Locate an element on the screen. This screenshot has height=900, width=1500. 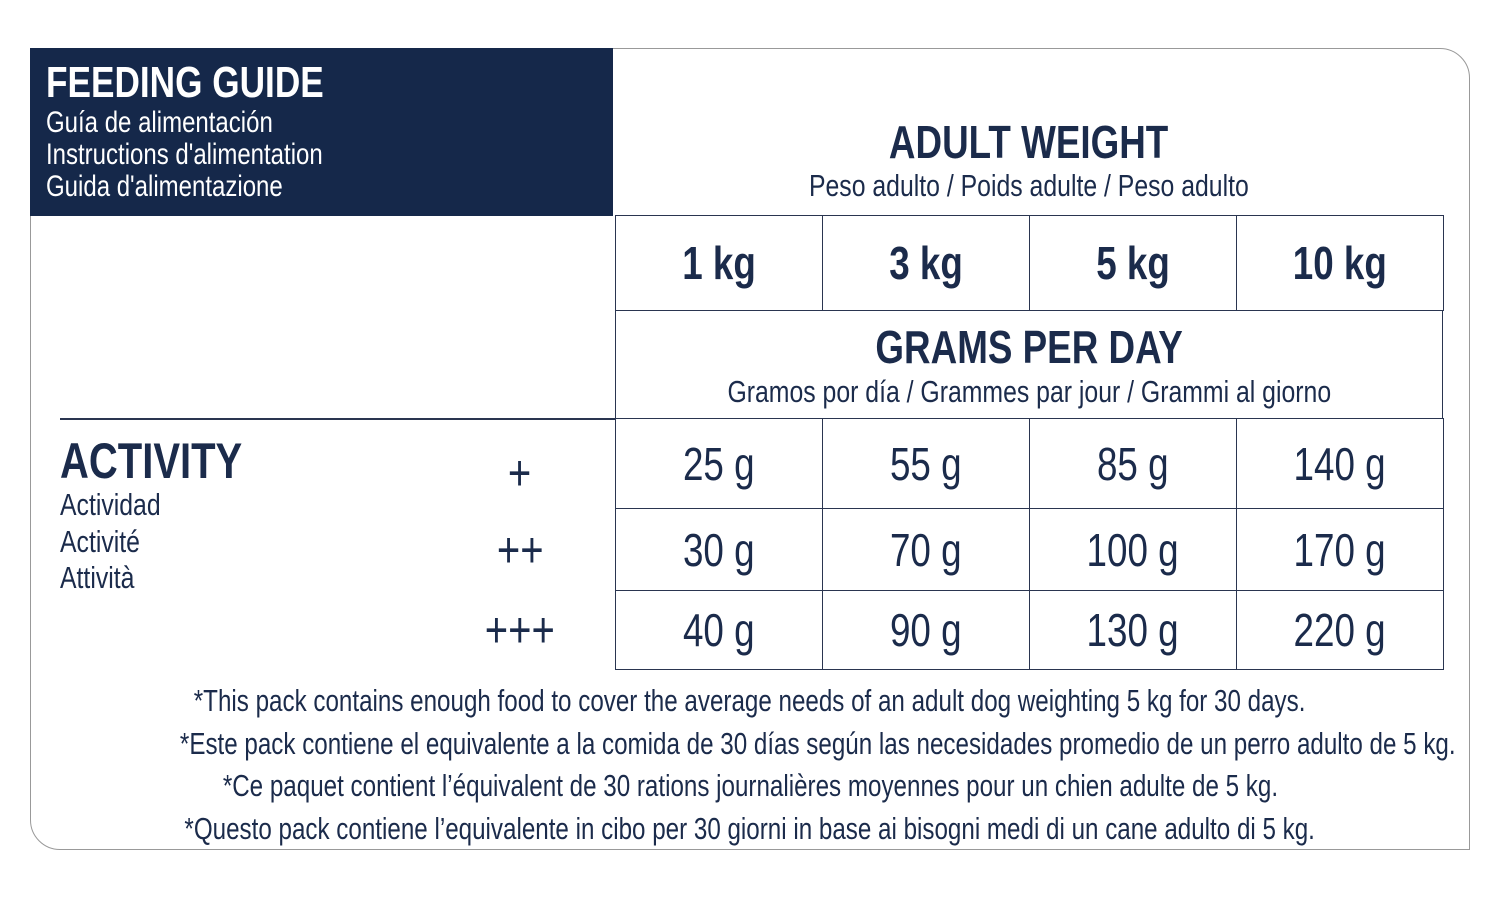
level: ++ is located at coordinates (520, 549).